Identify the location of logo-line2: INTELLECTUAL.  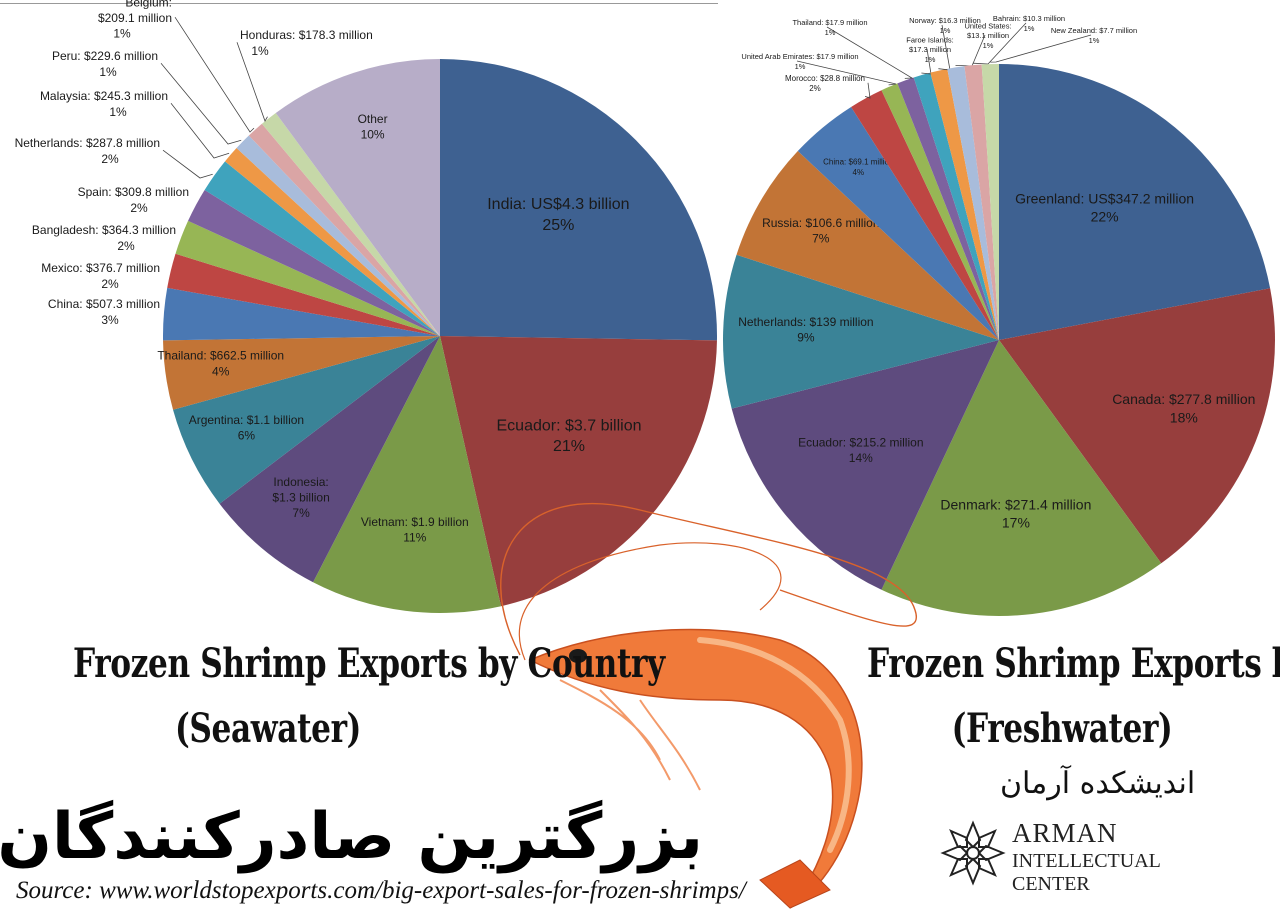
(1086, 861).